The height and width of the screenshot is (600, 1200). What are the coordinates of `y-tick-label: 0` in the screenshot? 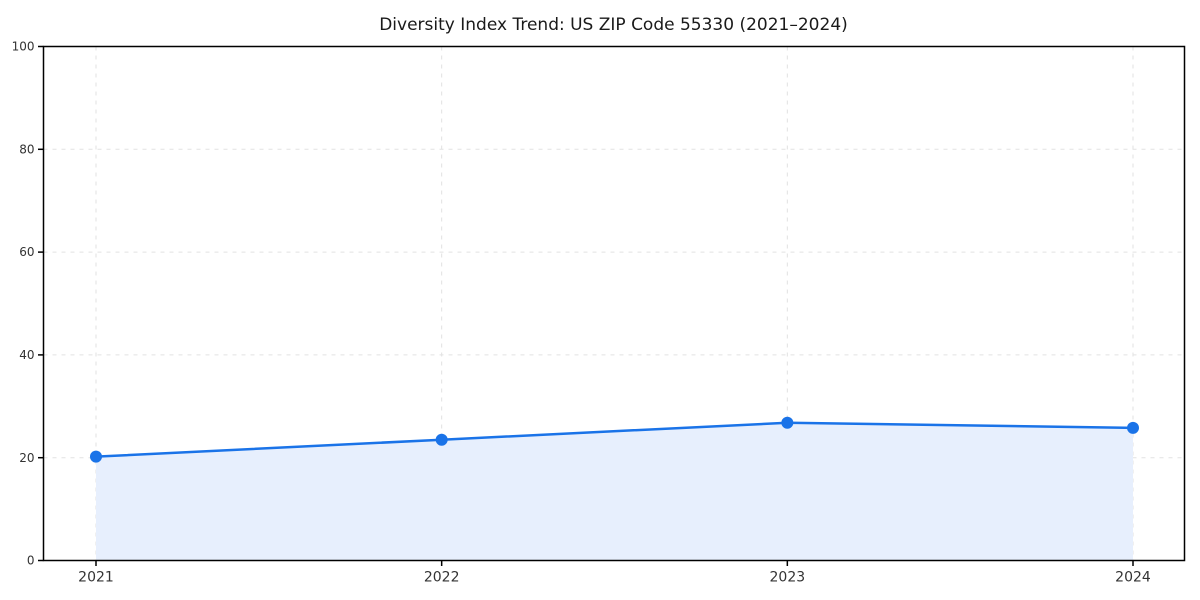 It's located at (31, 561).